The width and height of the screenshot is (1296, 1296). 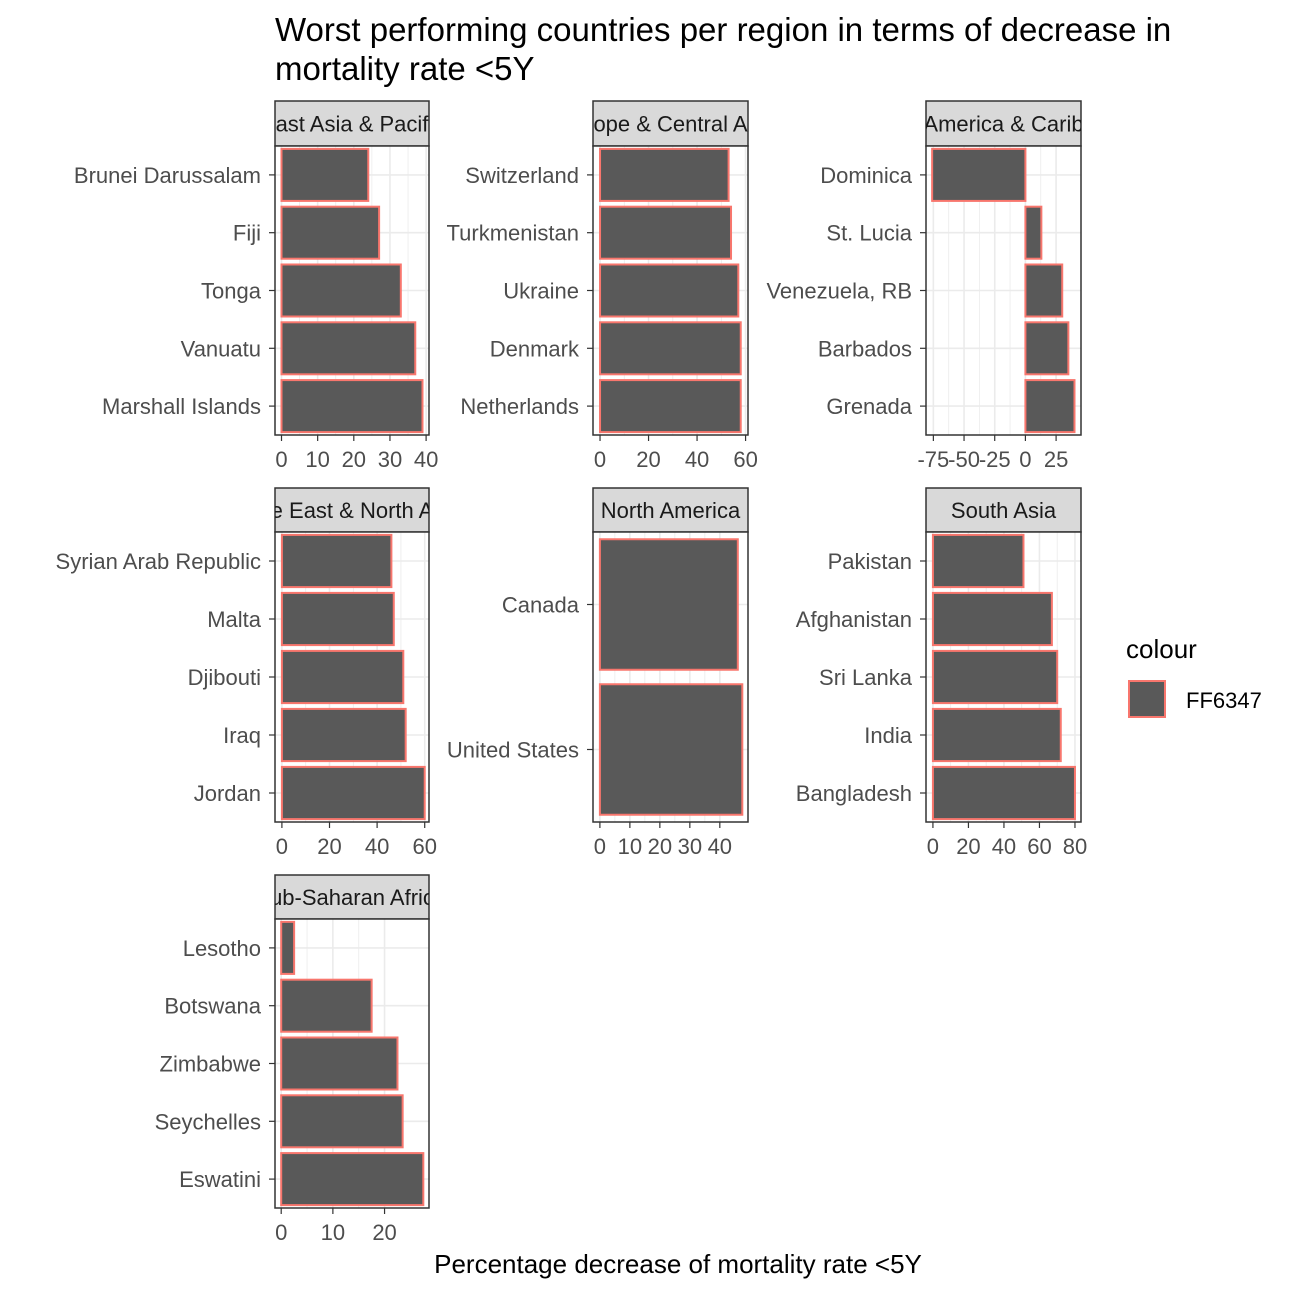 What do you see at coordinates (869, 233) in the screenshot?
I see `y-tick-label: St. Lucia` at bounding box center [869, 233].